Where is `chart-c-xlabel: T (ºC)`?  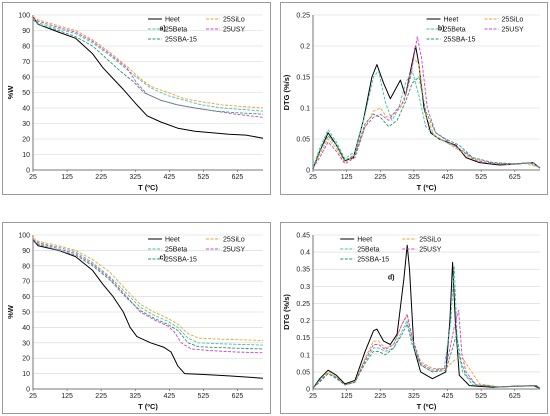 chart-c-xlabel: T (ºC) is located at coordinates (148, 406).